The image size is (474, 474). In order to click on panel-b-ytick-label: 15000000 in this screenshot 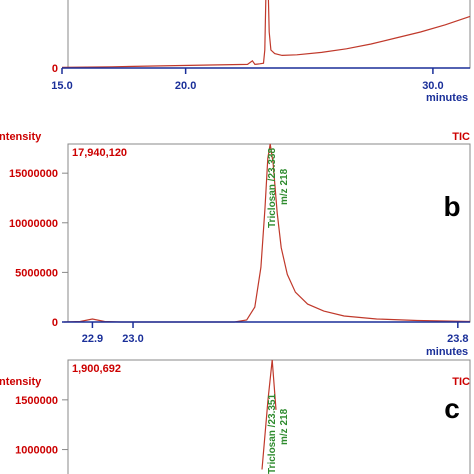, I will do `click(33, 174)`.